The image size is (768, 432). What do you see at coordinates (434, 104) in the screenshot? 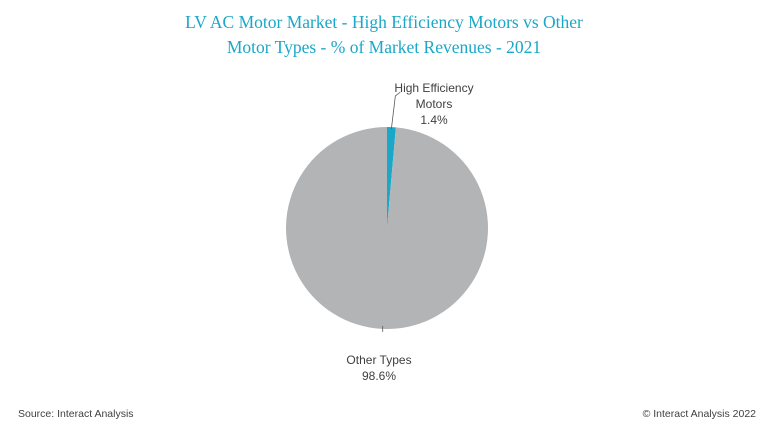
I see `slice-category-label-0: Motors` at bounding box center [434, 104].